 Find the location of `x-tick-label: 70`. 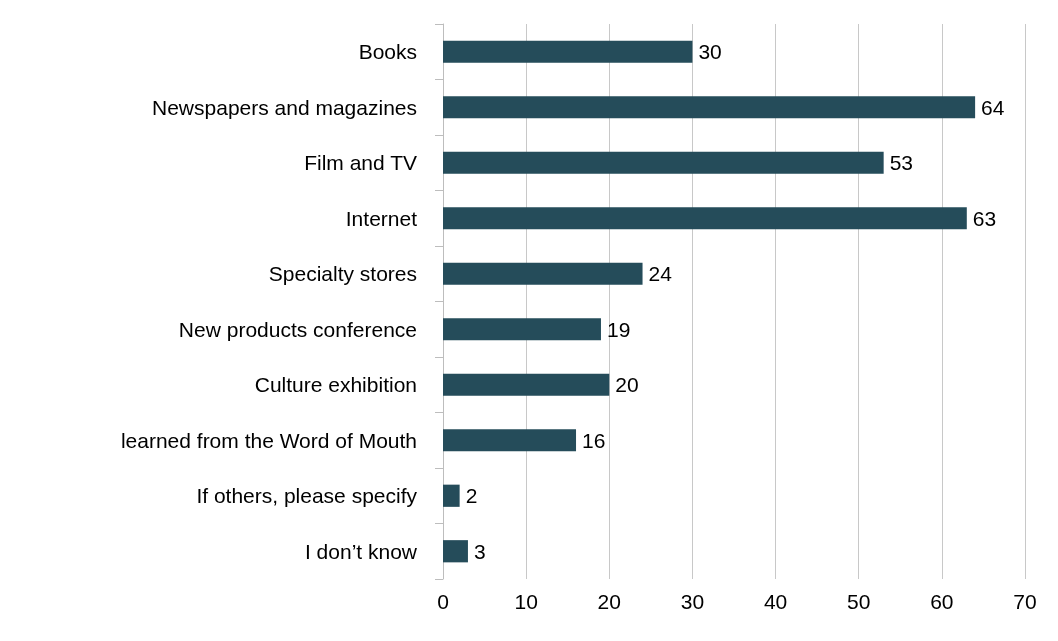

x-tick-label: 70 is located at coordinates (1025, 601).